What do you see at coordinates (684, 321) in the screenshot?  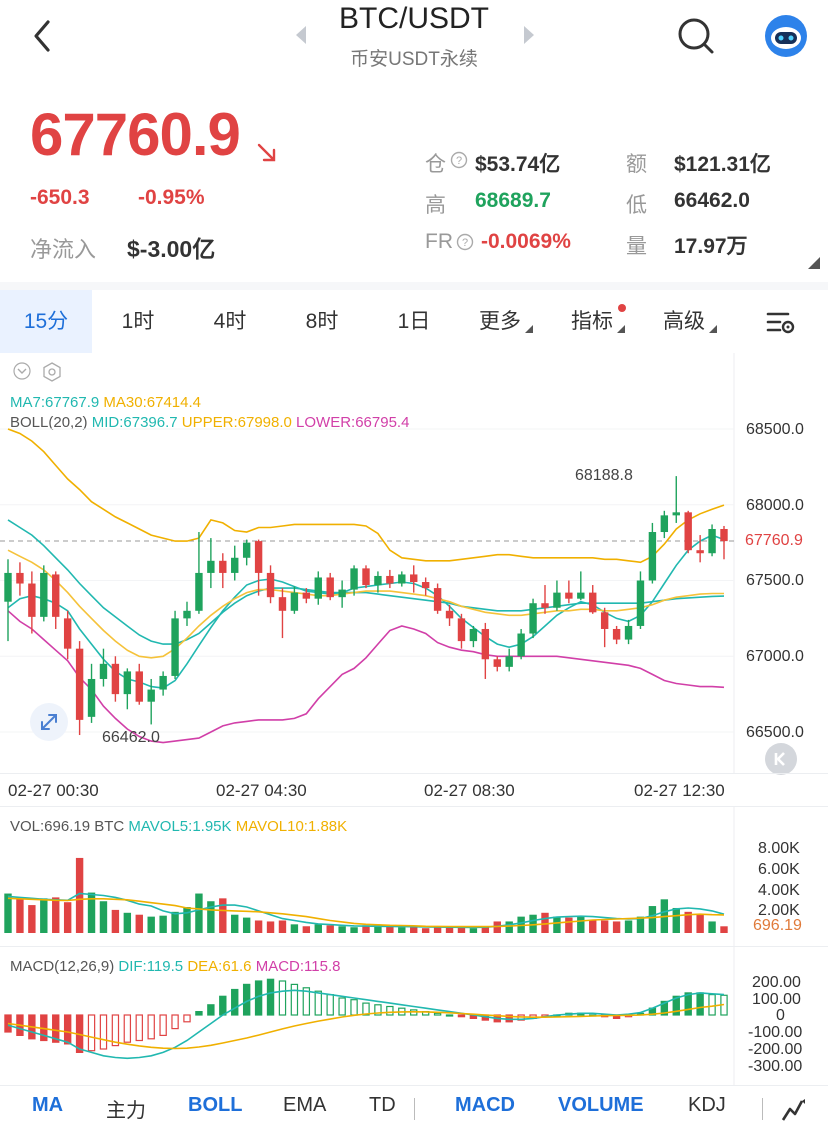 I see `tab-advanced: 高级` at bounding box center [684, 321].